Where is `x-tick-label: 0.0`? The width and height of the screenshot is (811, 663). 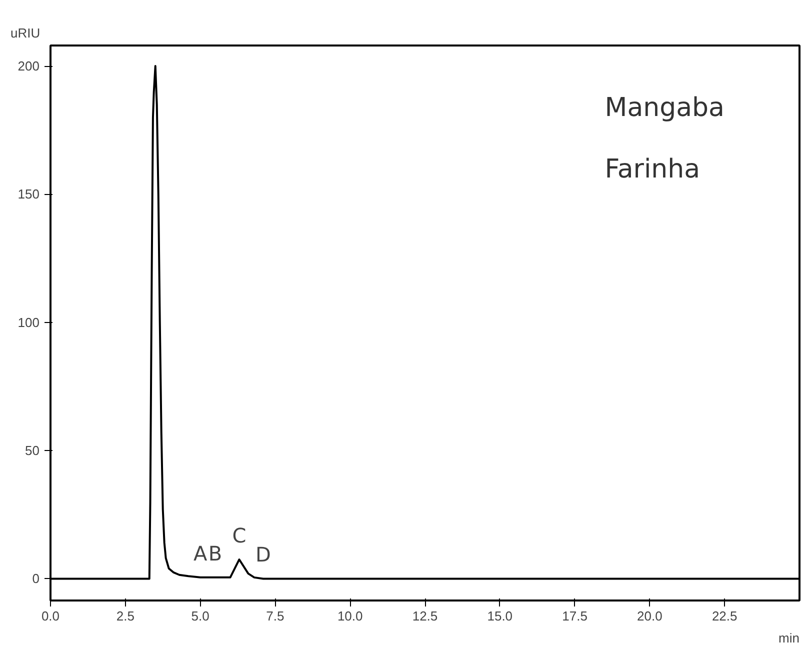 x-tick-label: 0.0 is located at coordinates (50, 616).